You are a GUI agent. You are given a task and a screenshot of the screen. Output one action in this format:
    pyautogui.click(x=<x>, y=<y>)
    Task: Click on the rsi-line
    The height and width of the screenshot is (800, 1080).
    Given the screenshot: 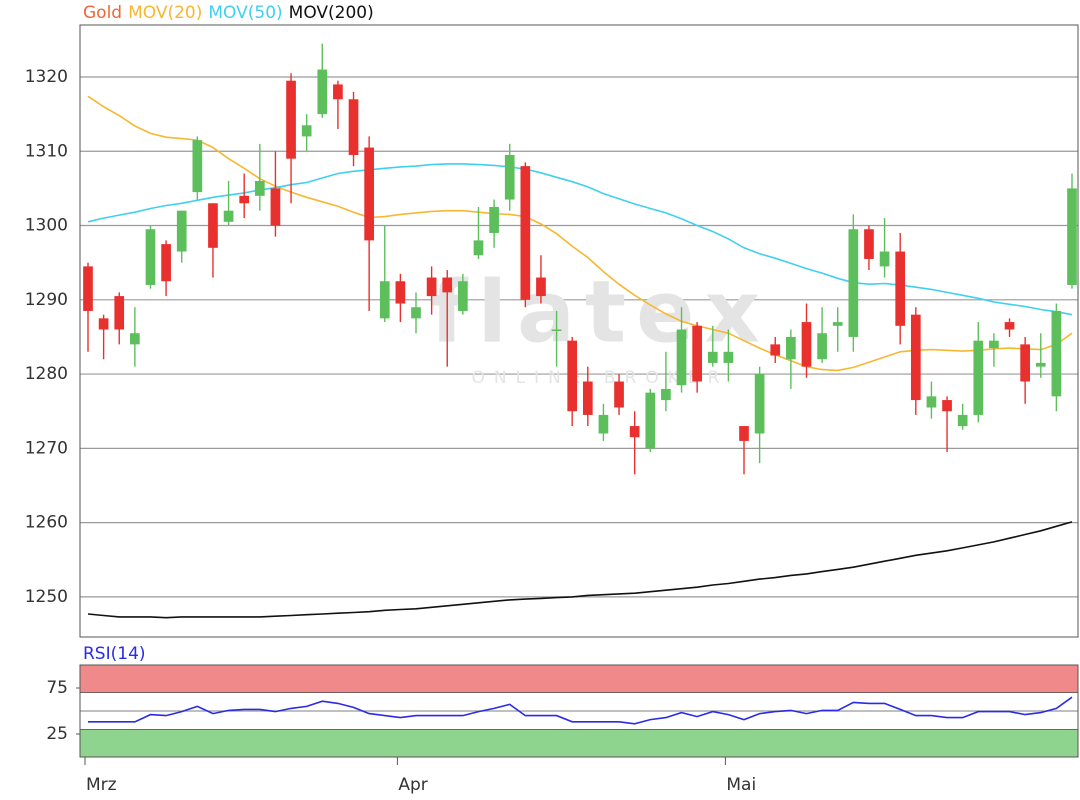 What is the action you would take?
    pyautogui.click(x=580, y=710)
    